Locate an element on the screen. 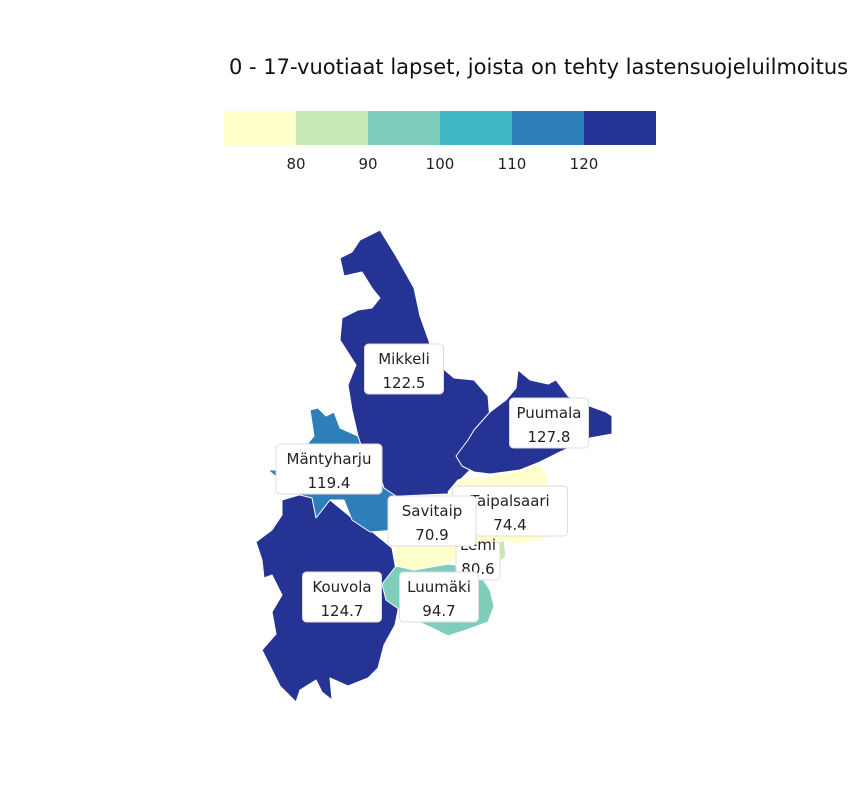  region-label-taipalsaari: Taipalsaari 74.4 is located at coordinates (510, 511).